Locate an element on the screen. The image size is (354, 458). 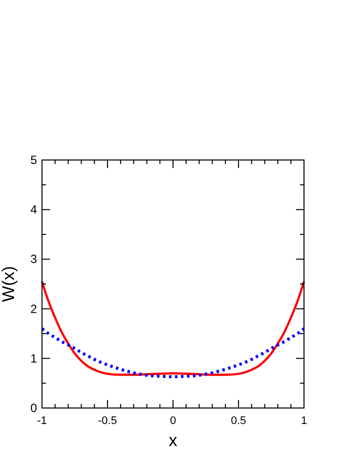
y-tick-label: 1 is located at coordinates (34, 358).